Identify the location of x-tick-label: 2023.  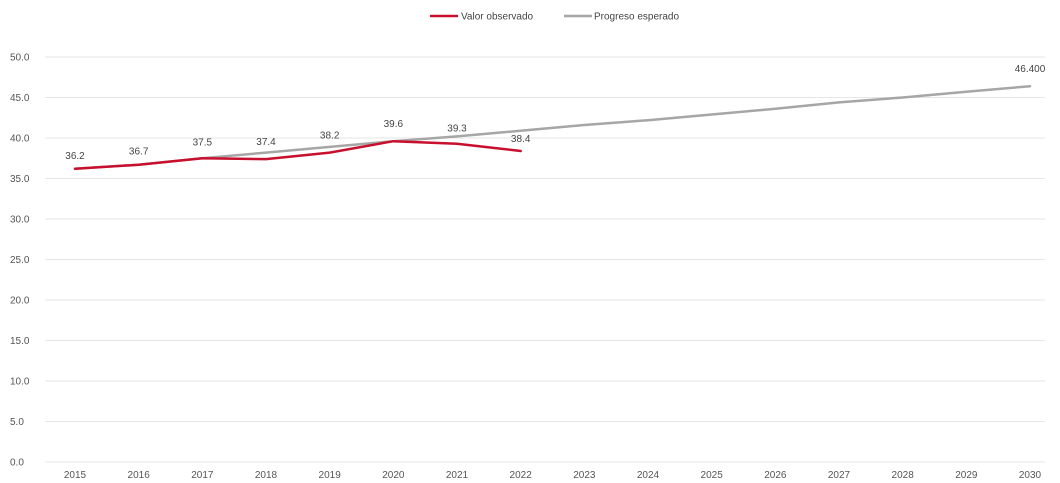
(584, 475).